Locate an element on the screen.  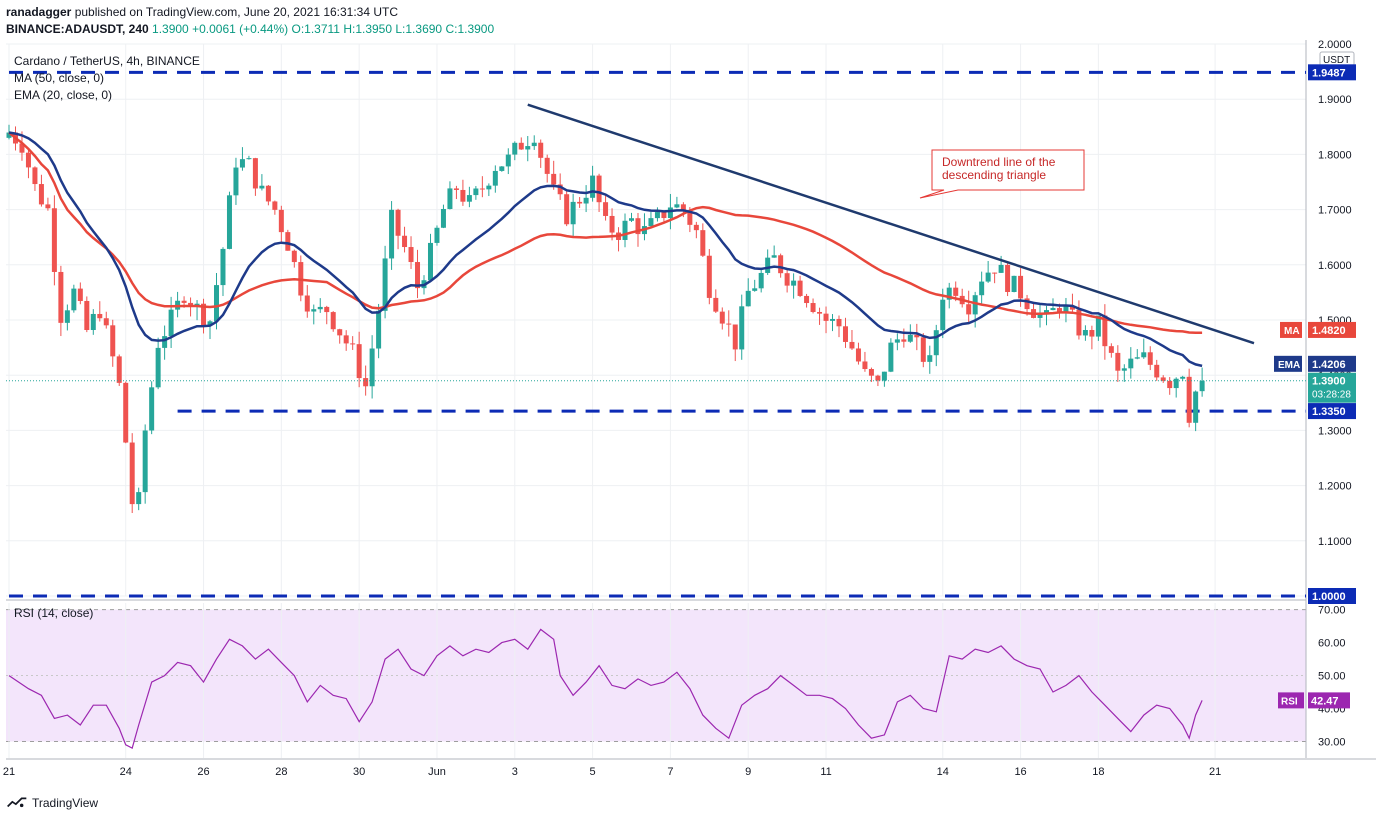
level-price-label: 1.9487 is located at coordinates (1329, 73).